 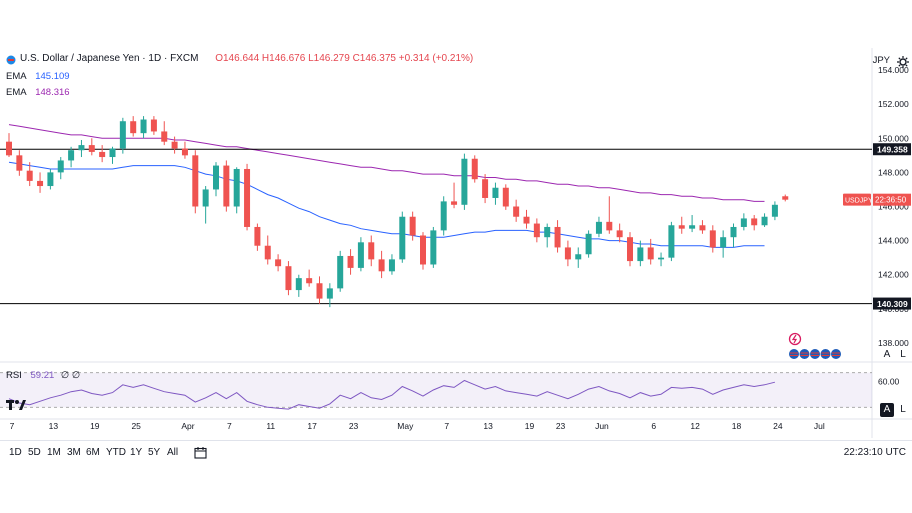 What do you see at coordinates (893, 343) in the screenshot?
I see `y-tick-label-8: 138.000` at bounding box center [893, 343].